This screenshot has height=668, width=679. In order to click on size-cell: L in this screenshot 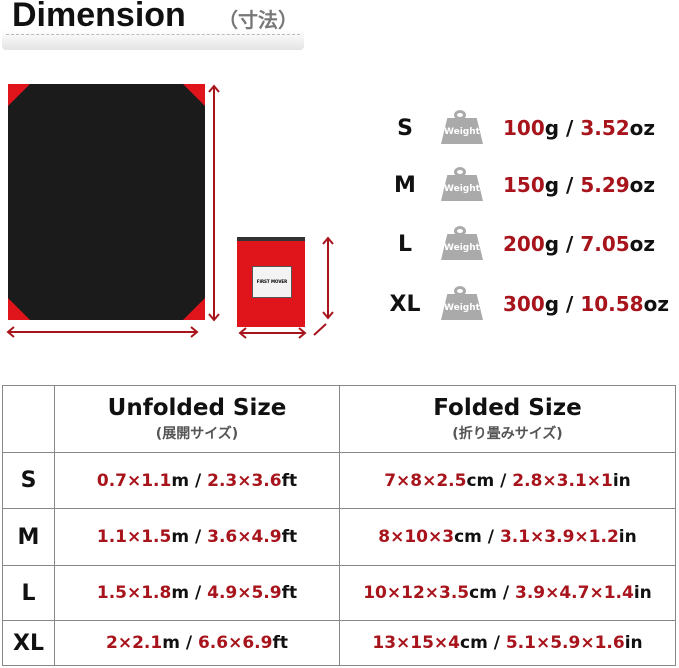, I will do `click(28, 593)`.